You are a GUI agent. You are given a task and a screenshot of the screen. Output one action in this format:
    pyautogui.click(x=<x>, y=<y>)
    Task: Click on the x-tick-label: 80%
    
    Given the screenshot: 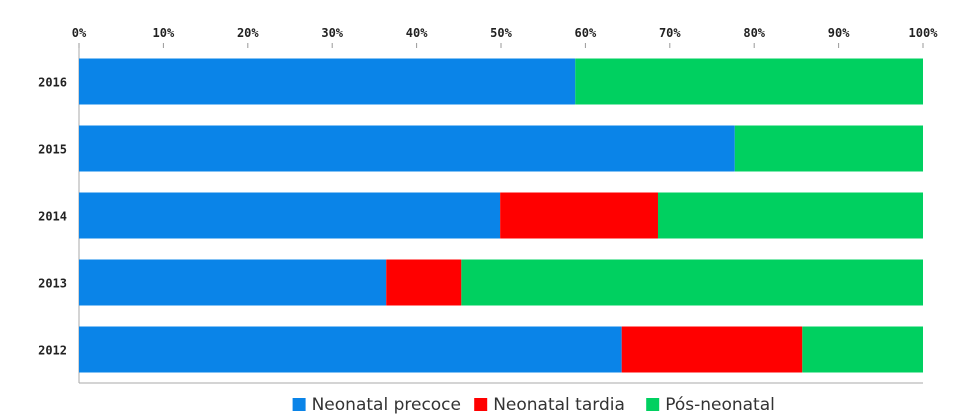 What is the action you would take?
    pyautogui.click(x=754, y=33)
    